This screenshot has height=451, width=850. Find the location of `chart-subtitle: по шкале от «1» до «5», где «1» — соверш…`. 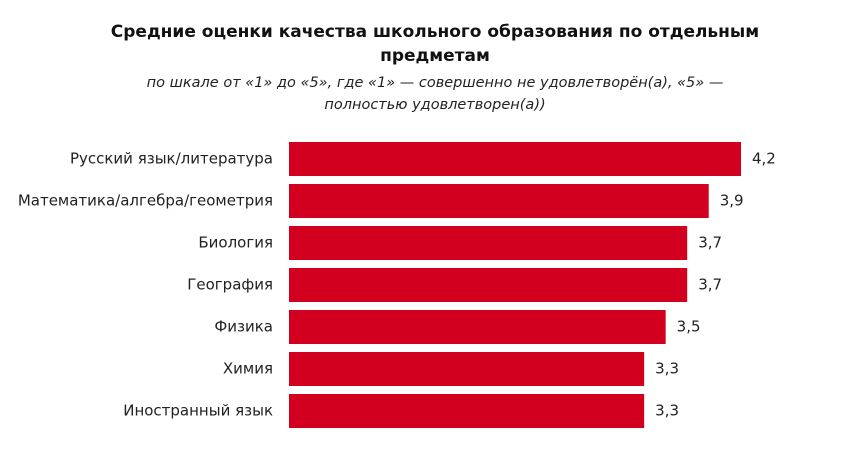

chart-subtitle: по шкале от «1» до «5», где «1» — соверш… is located at coordinates (435, 94).